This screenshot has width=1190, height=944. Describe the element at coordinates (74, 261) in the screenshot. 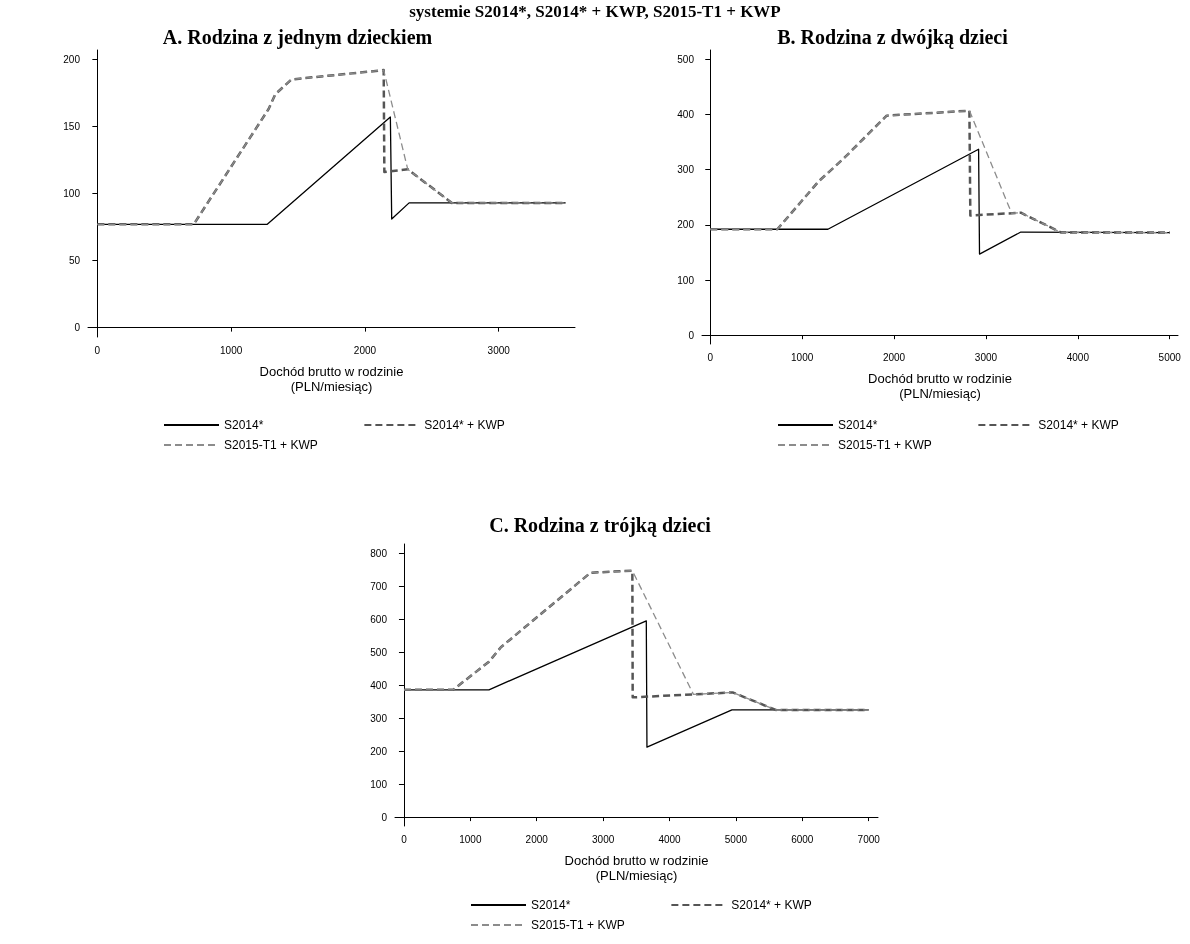

I see `y-tick-label: 50` at that location.